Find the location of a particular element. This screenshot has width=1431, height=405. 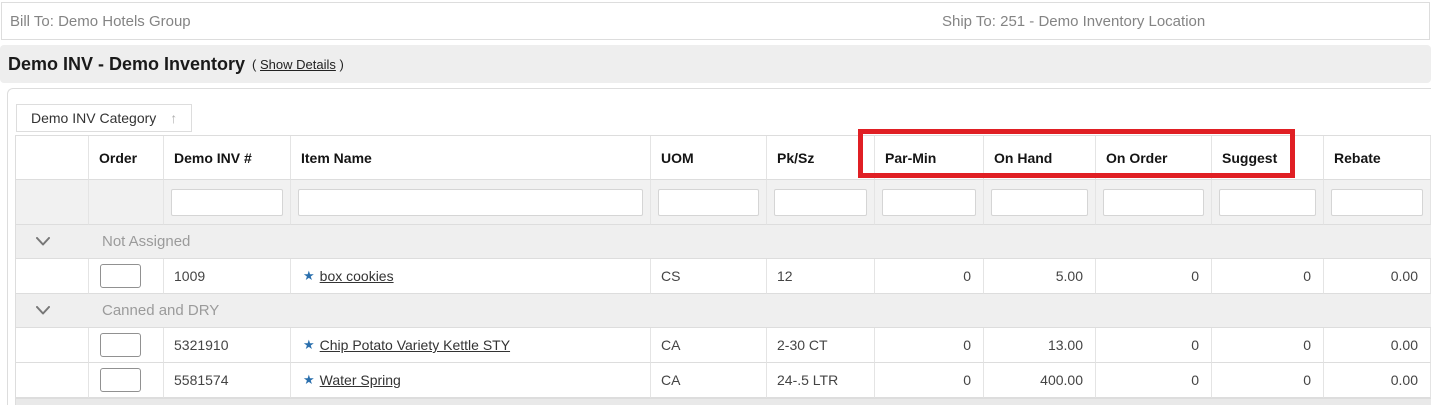

on-hand-cell: 5.00 is located at coordinates (1040, 276).